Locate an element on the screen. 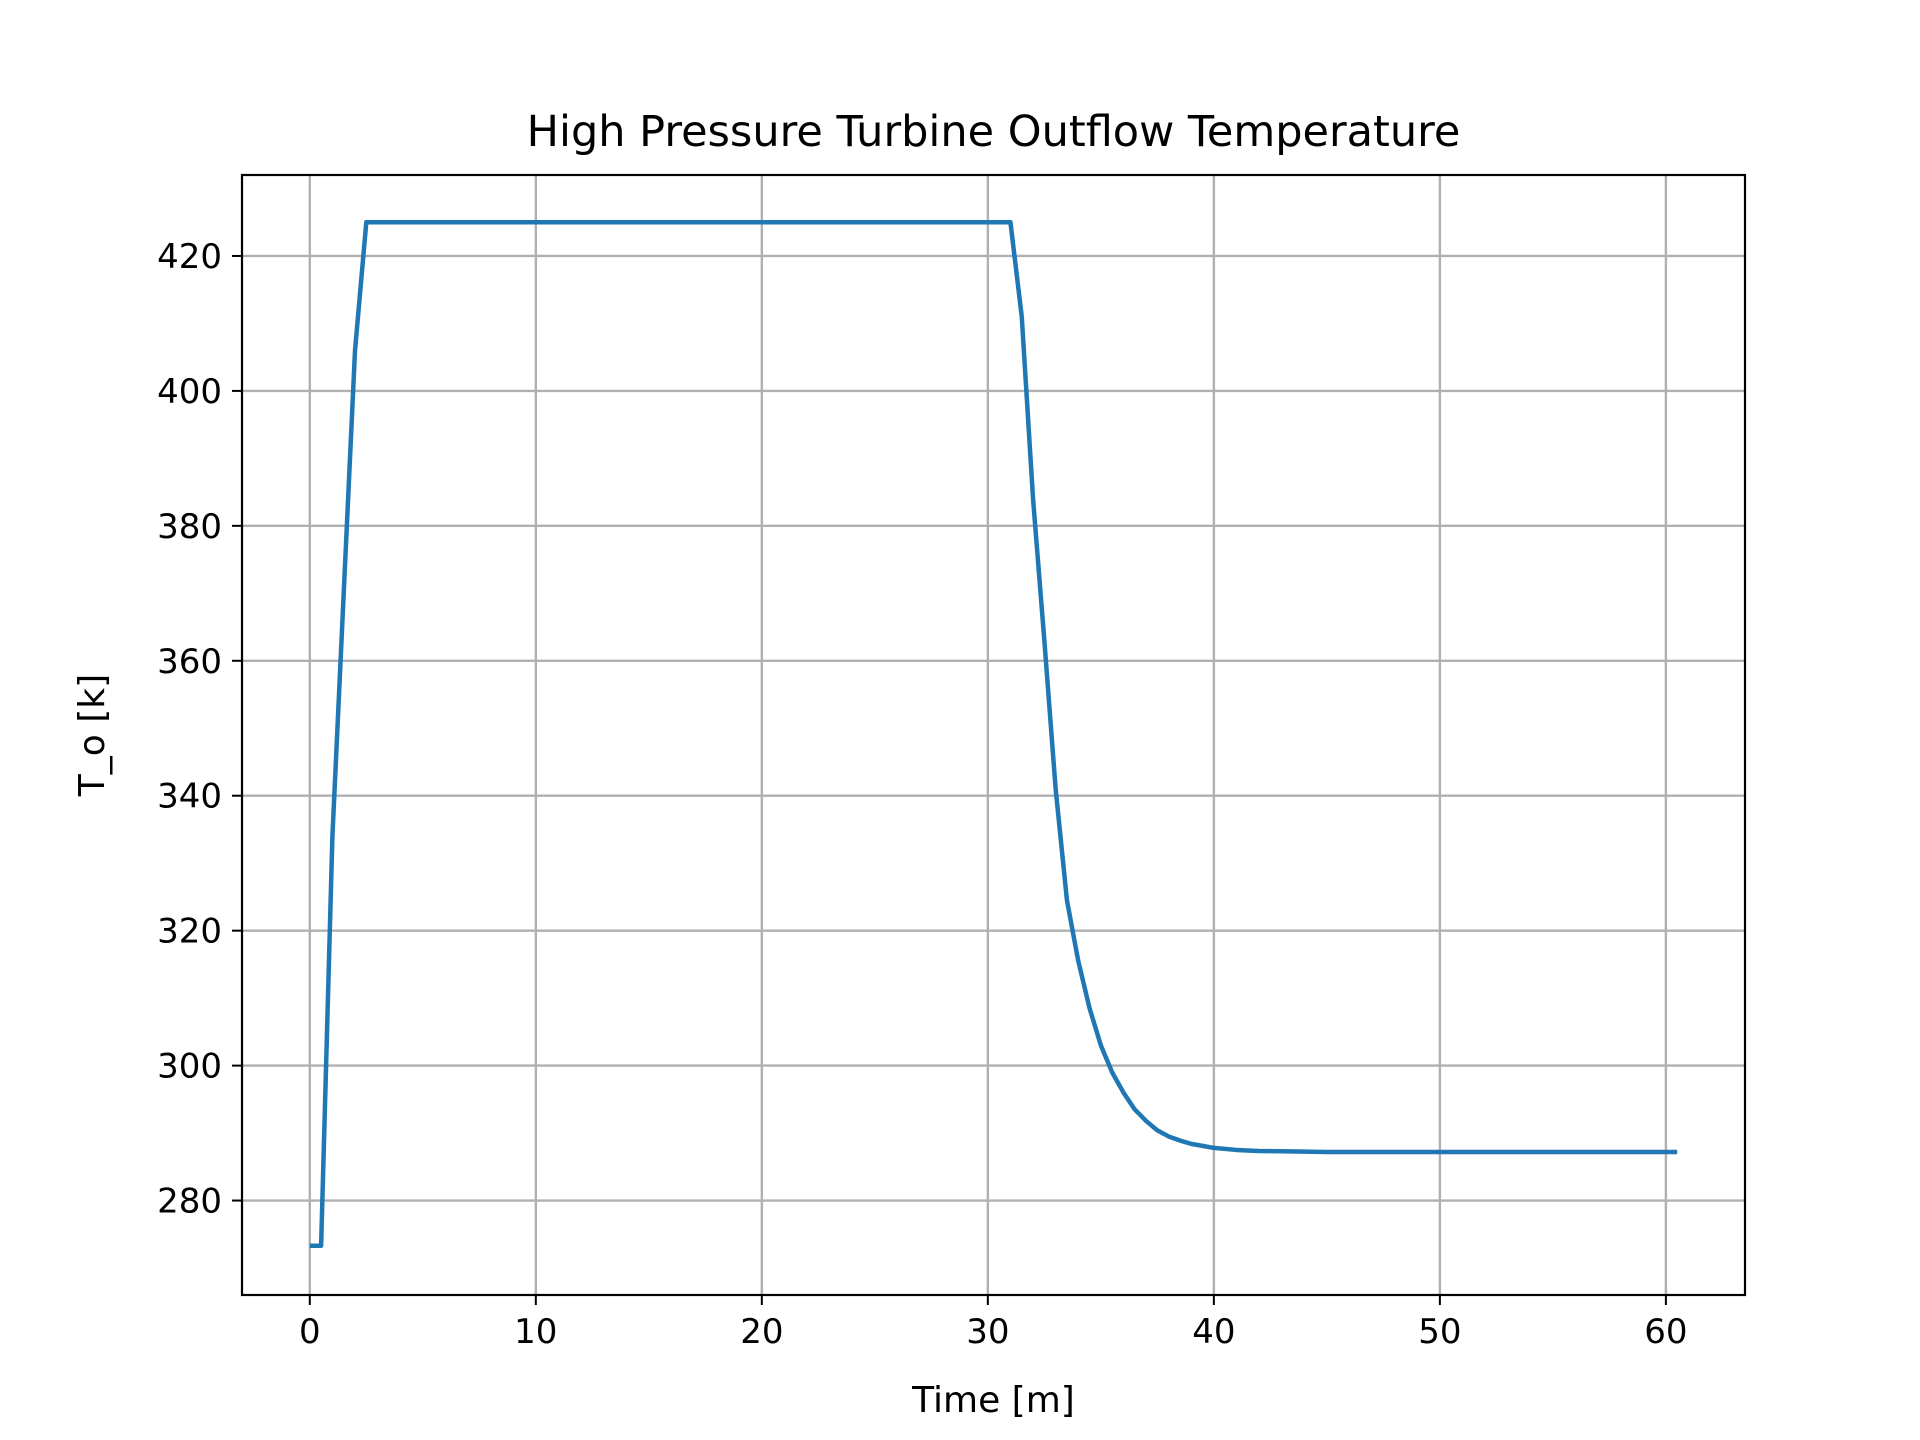 Image resolution: width=1920 pixels, height=1440 pixels. x-tick-label: 0 is located at coordinates (310, 1332).